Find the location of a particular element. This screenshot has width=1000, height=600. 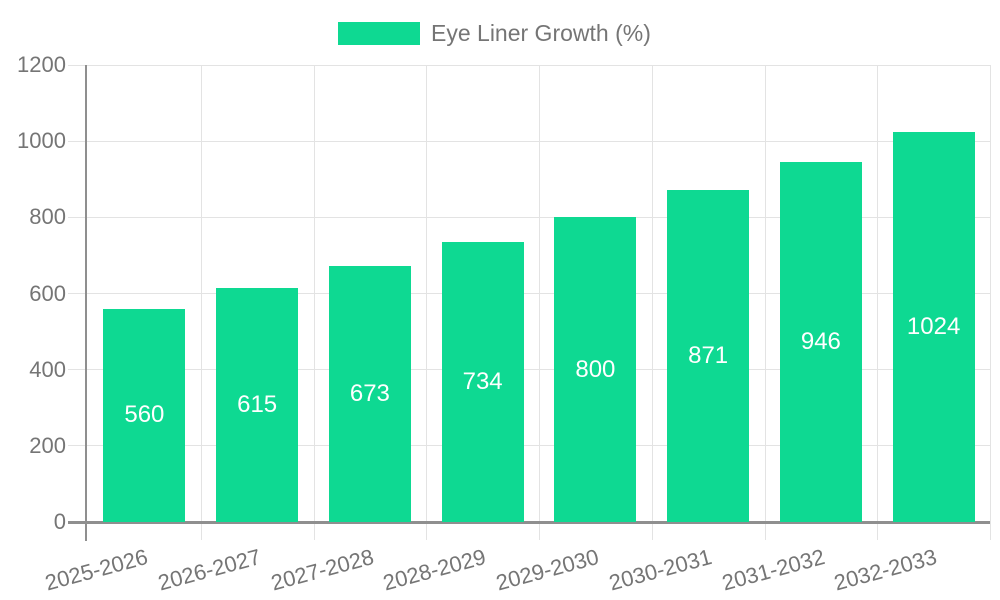

x-axis-tick-label: 2025-2026 is located at coordinates (96, 570).